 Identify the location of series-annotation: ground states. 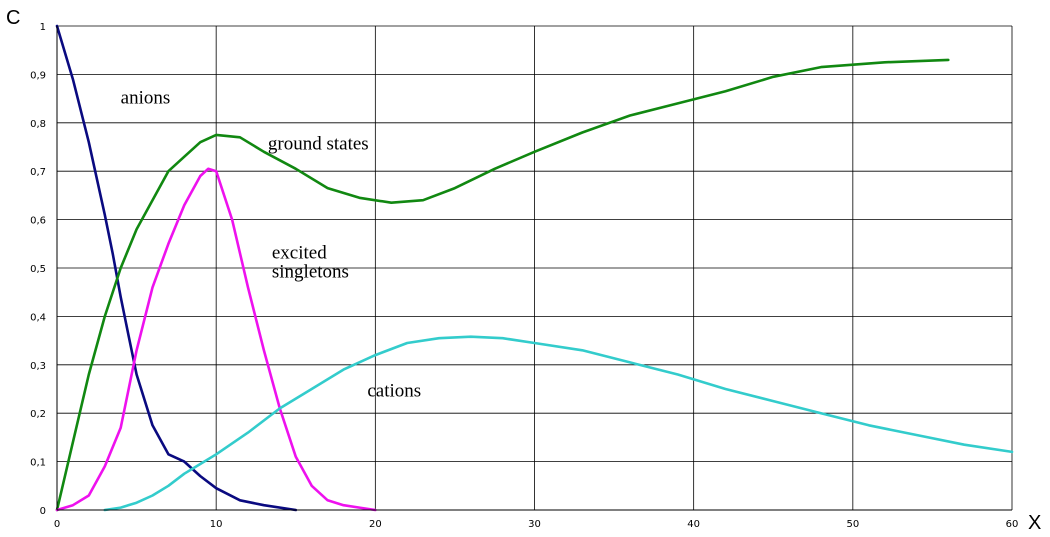
(318, 143).